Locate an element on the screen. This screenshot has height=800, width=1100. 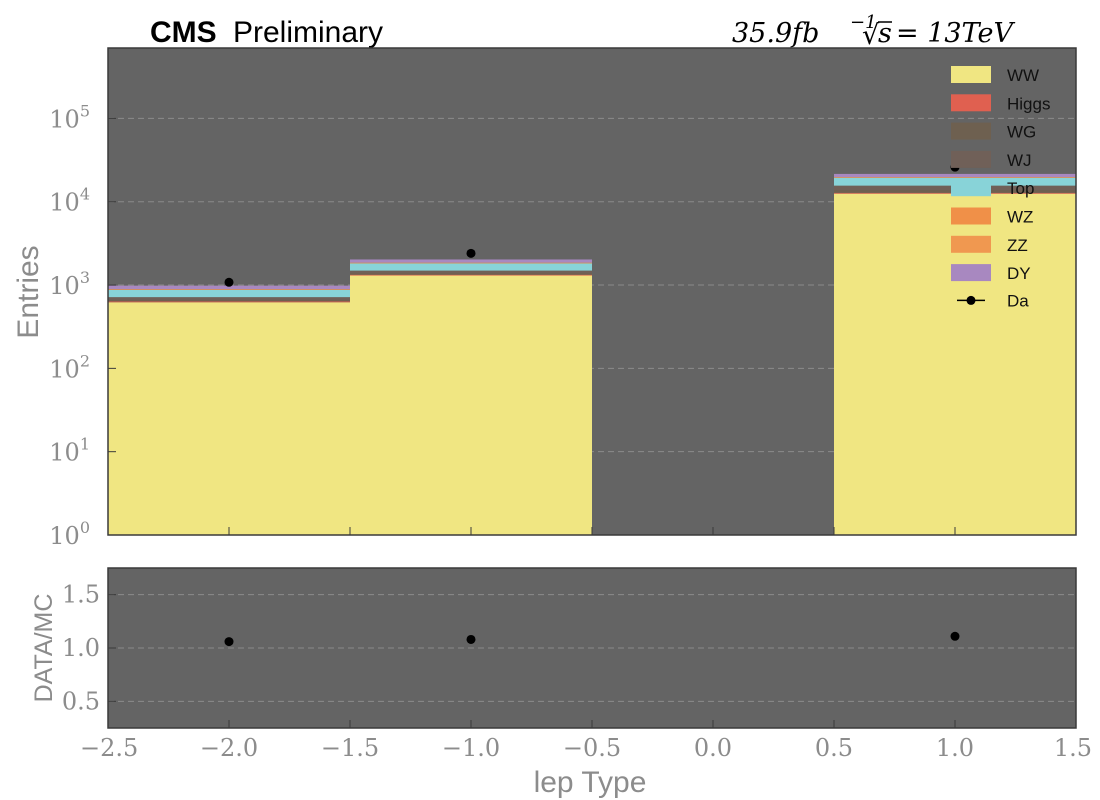
legend-swatch-wj is located at coordinates (971, 159).